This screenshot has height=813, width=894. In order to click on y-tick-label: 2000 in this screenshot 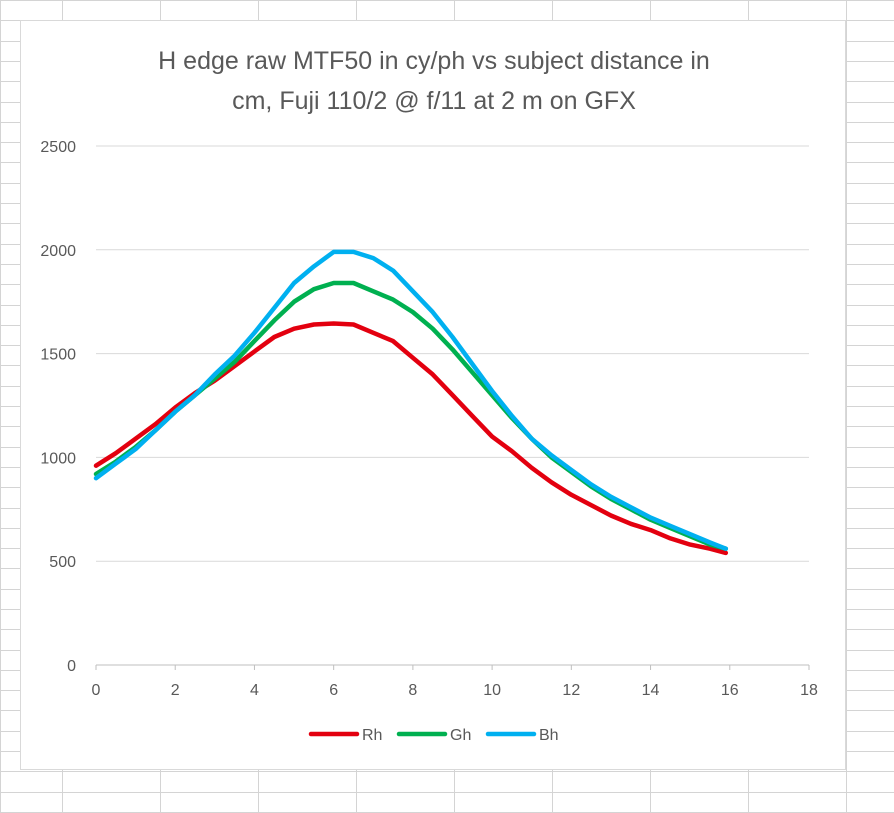, I will do `click(58, 251)`.